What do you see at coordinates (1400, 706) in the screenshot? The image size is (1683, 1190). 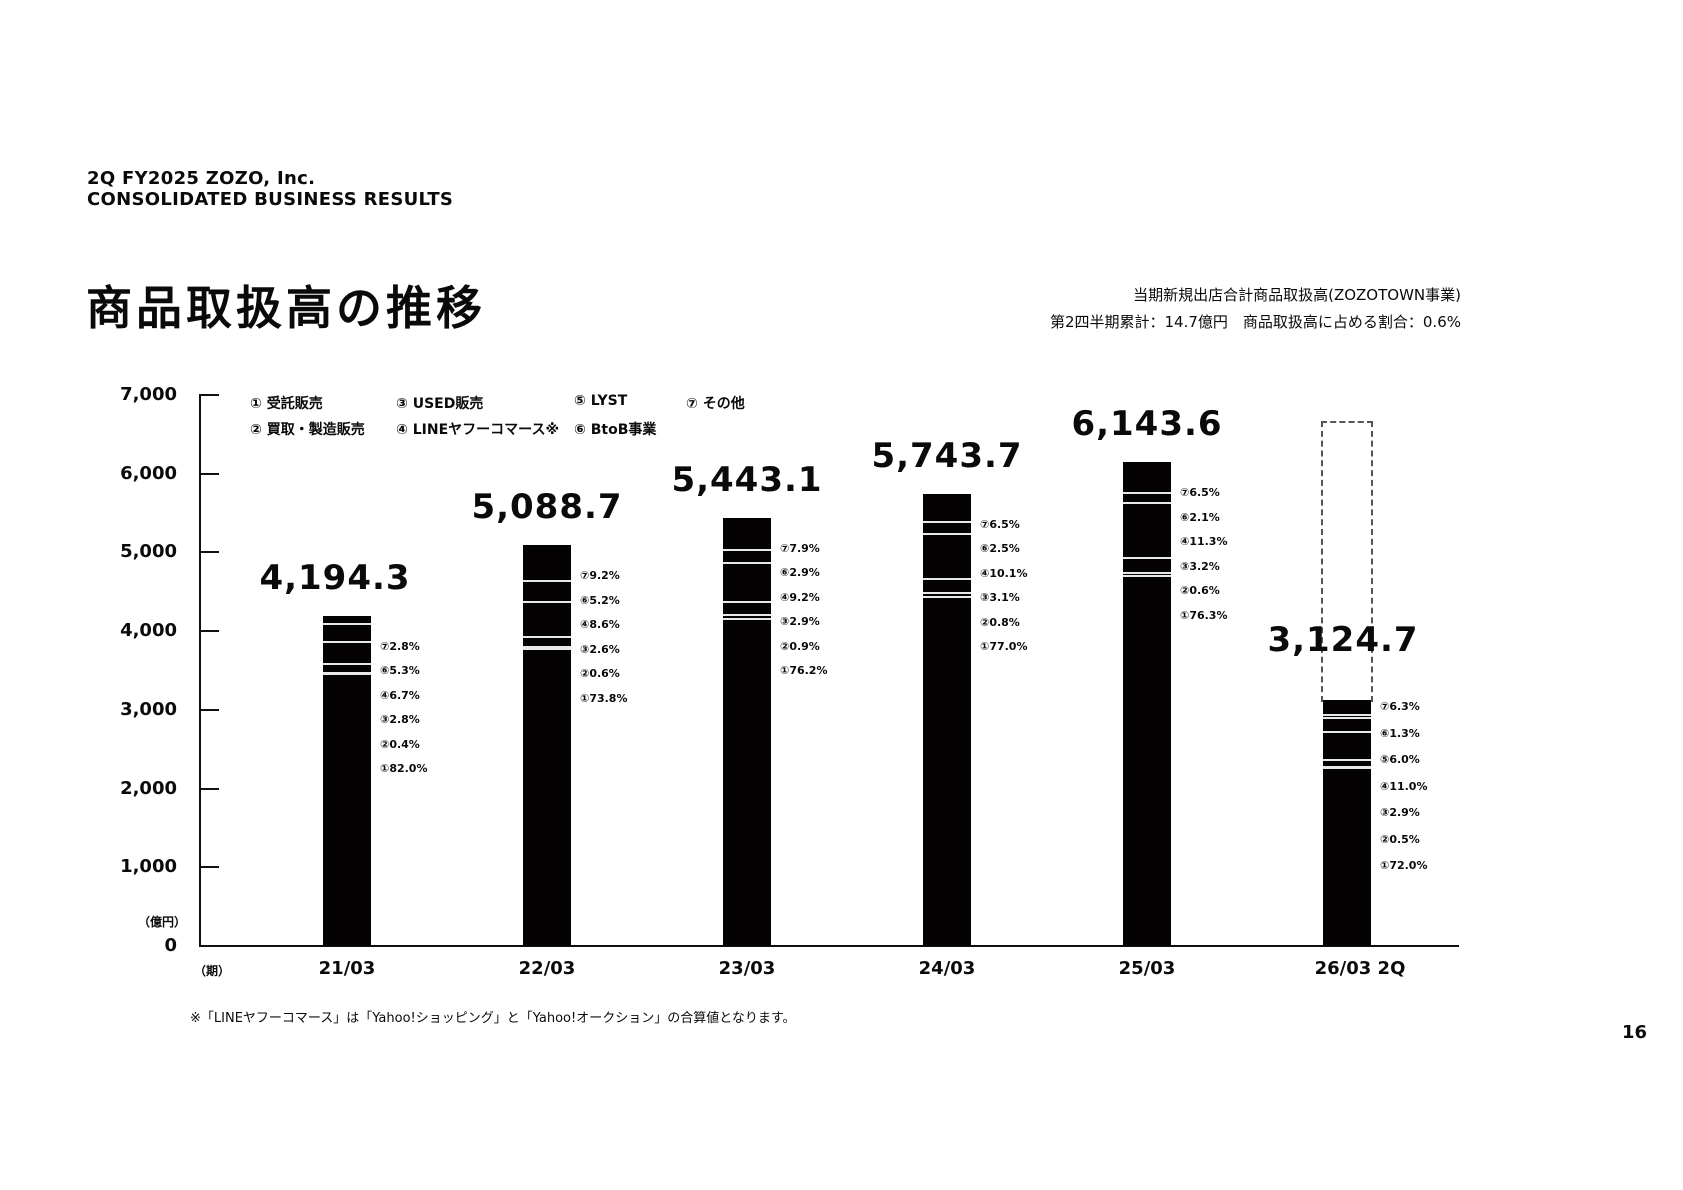 I see `segment-share-label: ⑦6.3%` at bounding box center [1400, 706].